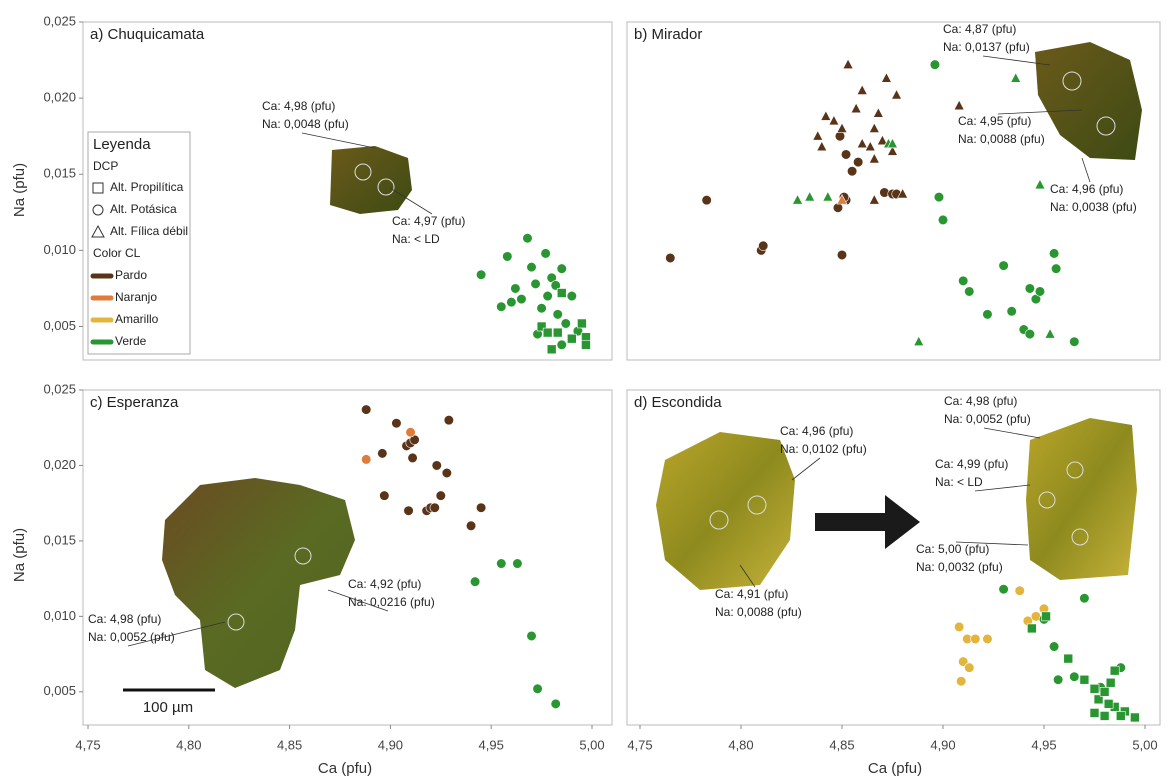 Image resolution: width=1168 pixels, height=779 pixels. I want to click on annotation: Ca: 4,91 (pfu), so click(751, 594).